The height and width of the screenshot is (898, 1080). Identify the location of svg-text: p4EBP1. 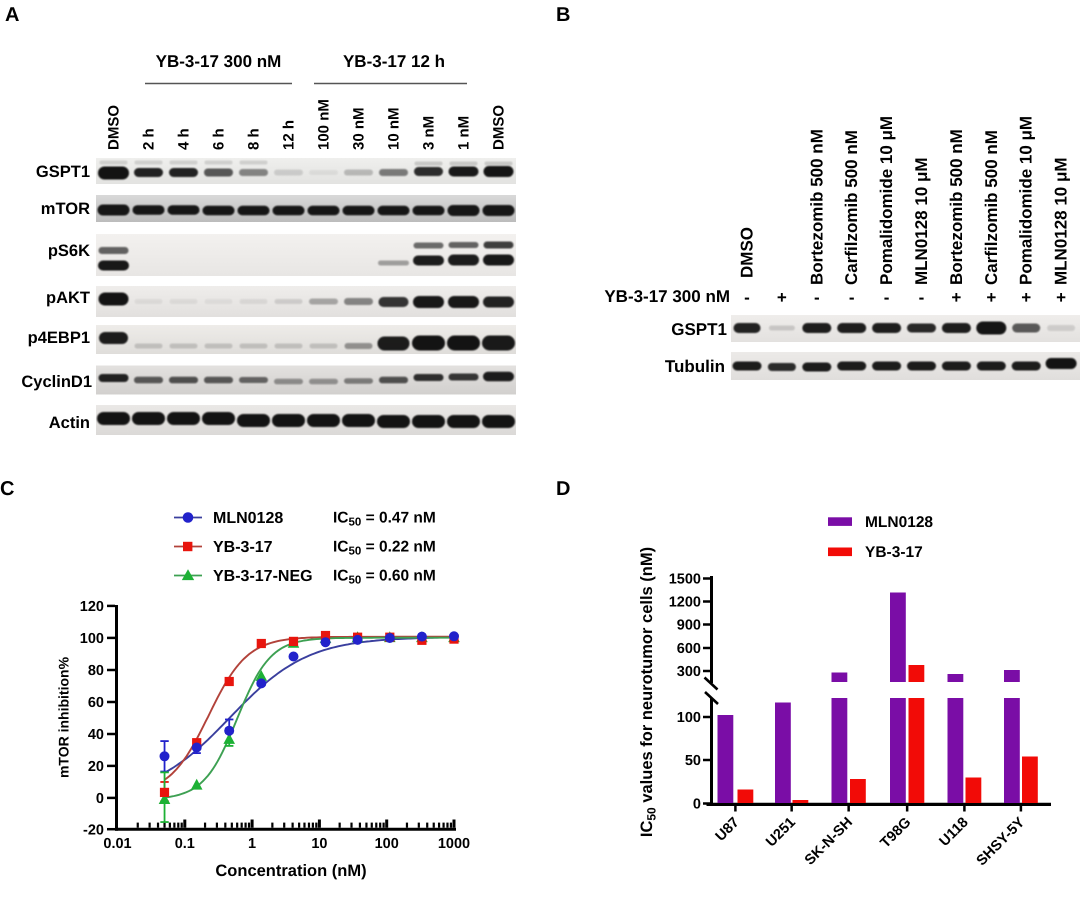
(59, 338).